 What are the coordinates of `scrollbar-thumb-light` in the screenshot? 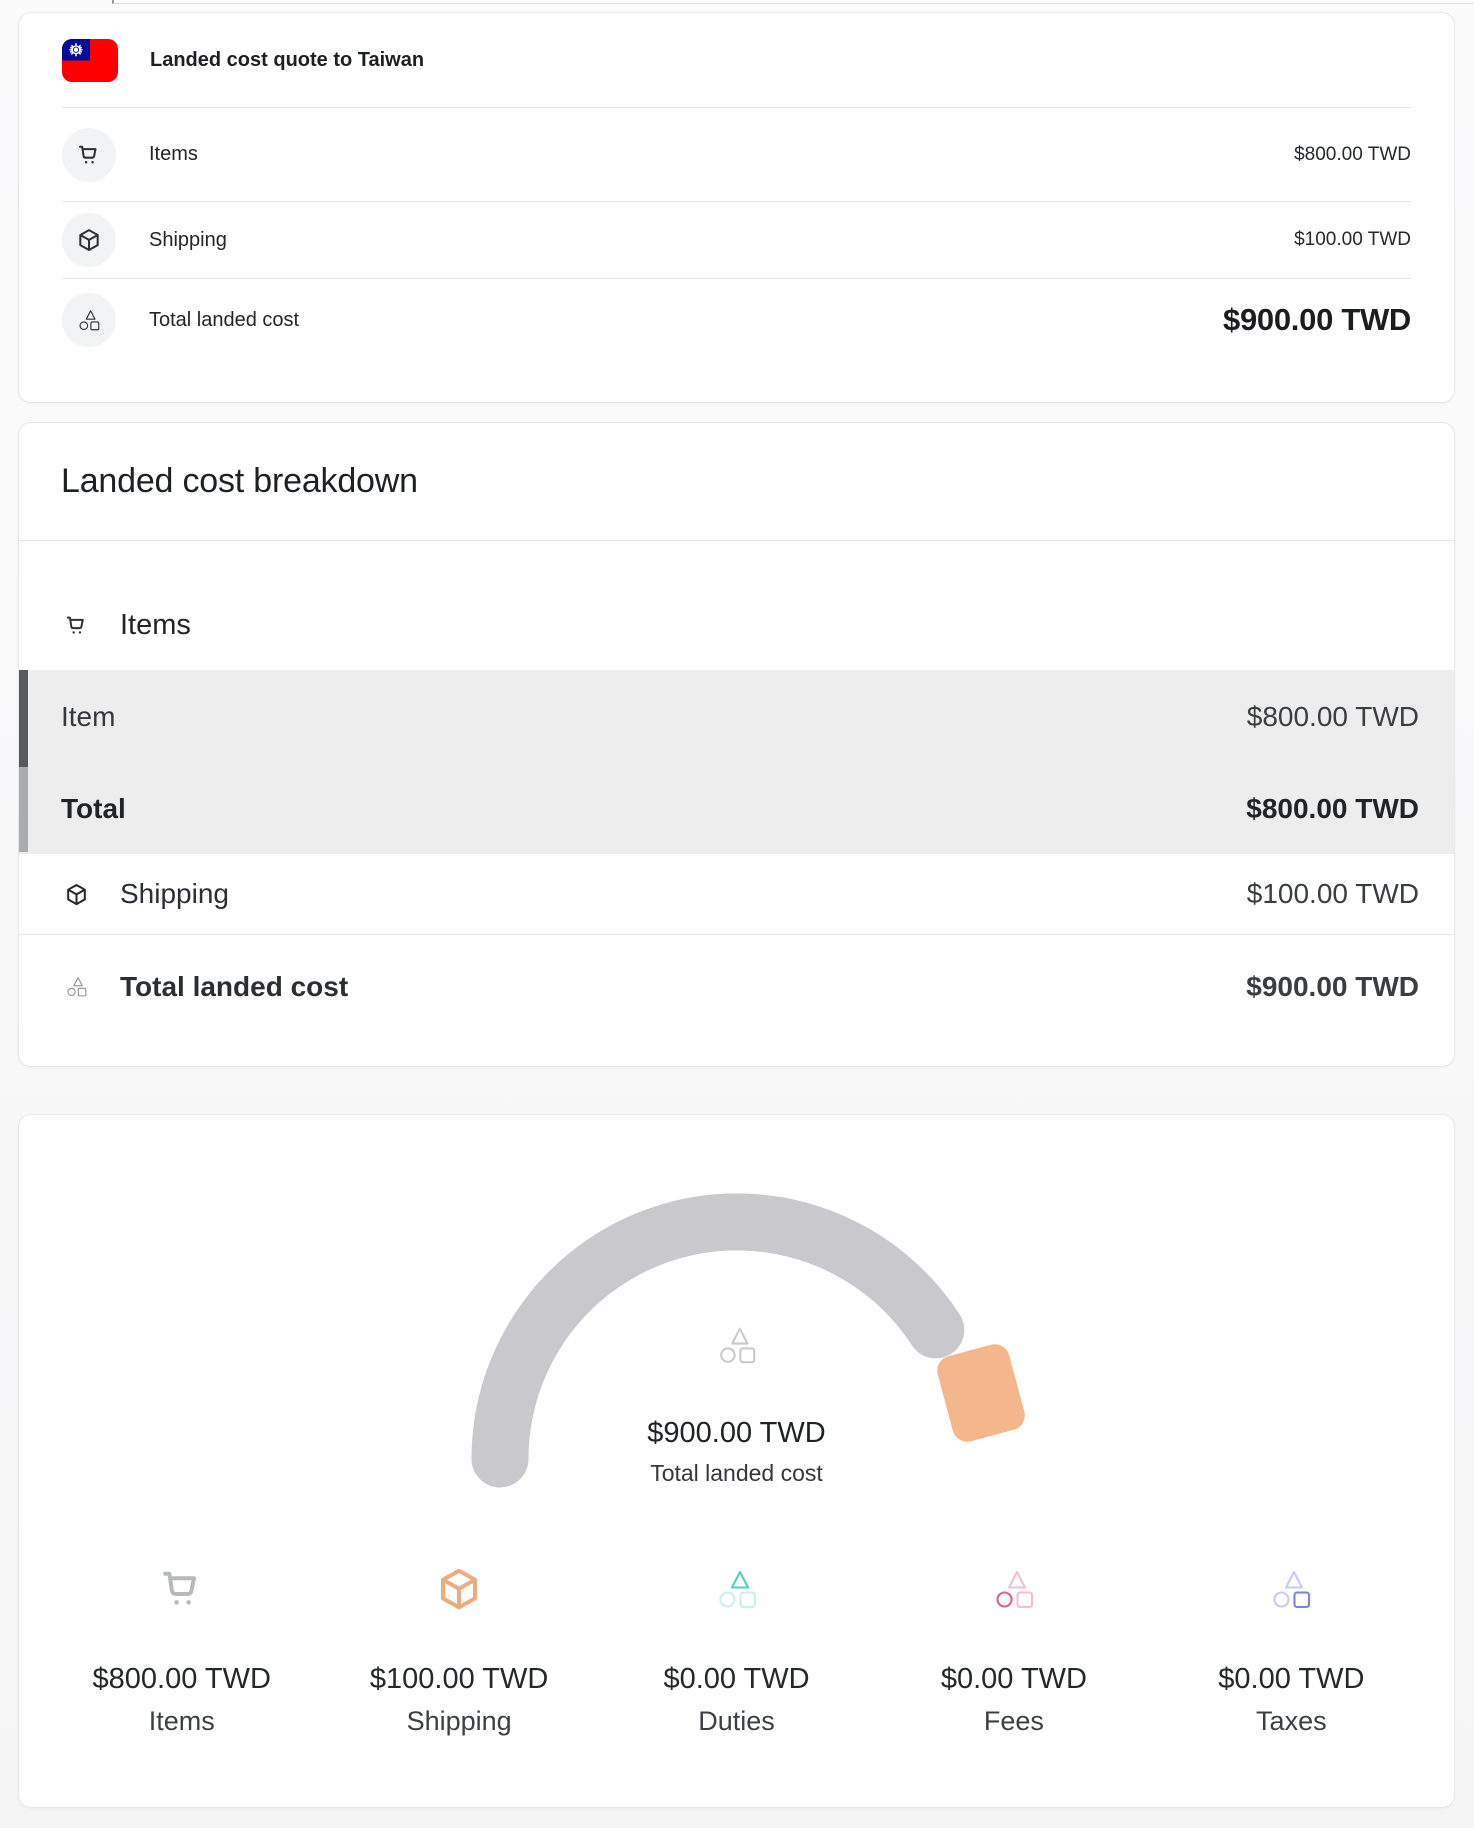 It's located at (23, 809).